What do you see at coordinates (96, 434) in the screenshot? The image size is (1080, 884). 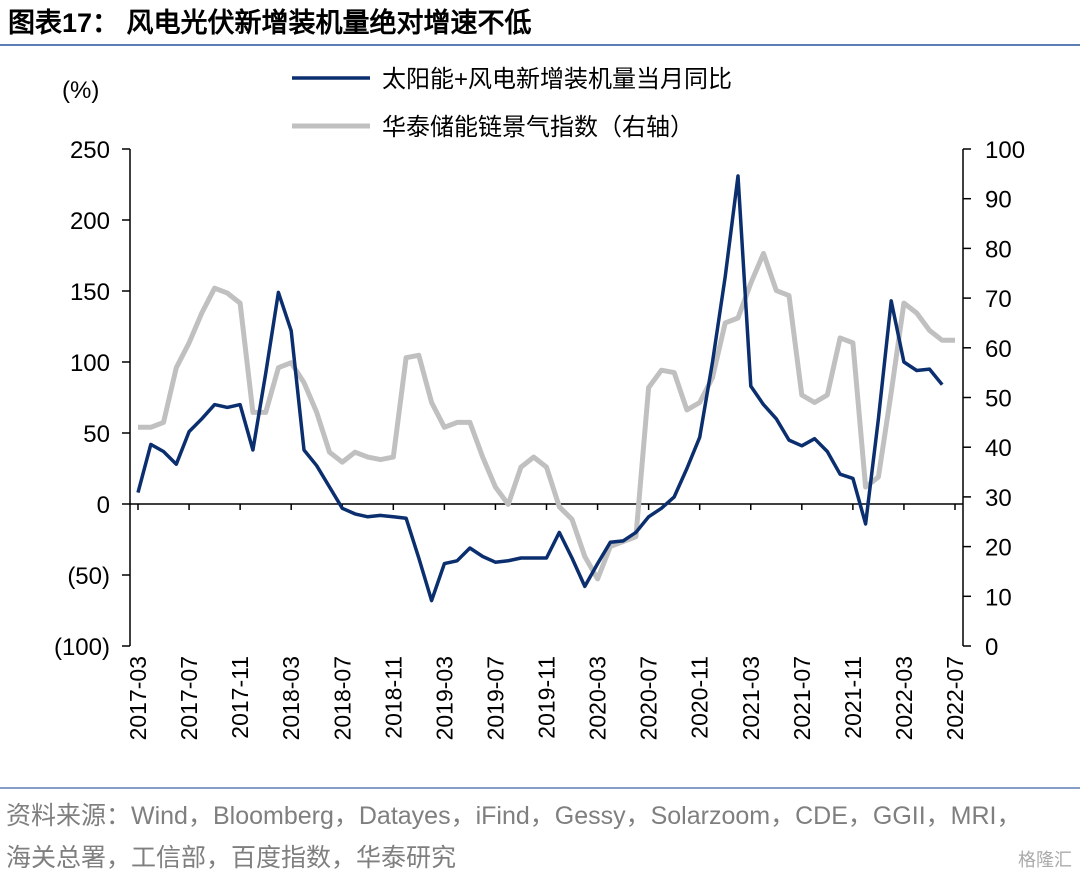 I see `y-tick-label: 50` at bounding box center [96, 434].